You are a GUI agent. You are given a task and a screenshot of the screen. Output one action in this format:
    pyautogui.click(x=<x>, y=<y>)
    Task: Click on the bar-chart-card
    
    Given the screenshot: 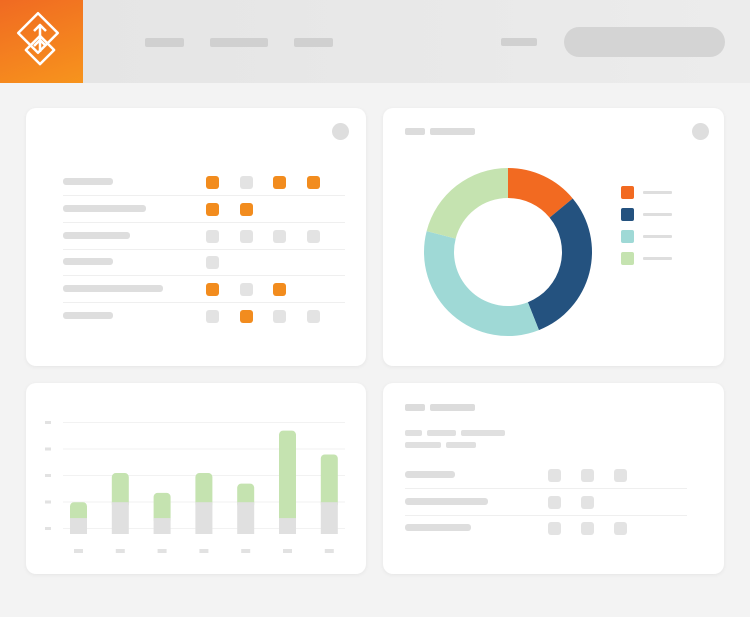 What is the action you would take?
    pyautogui.click(x=196, y=478)
    